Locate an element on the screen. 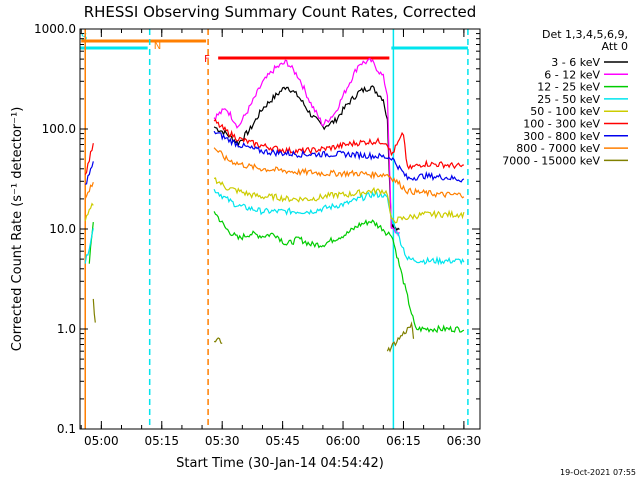 The height and width of the screenshot is (480, 640). x-tick-label: 05:00 is located at coordinates (101, 441).